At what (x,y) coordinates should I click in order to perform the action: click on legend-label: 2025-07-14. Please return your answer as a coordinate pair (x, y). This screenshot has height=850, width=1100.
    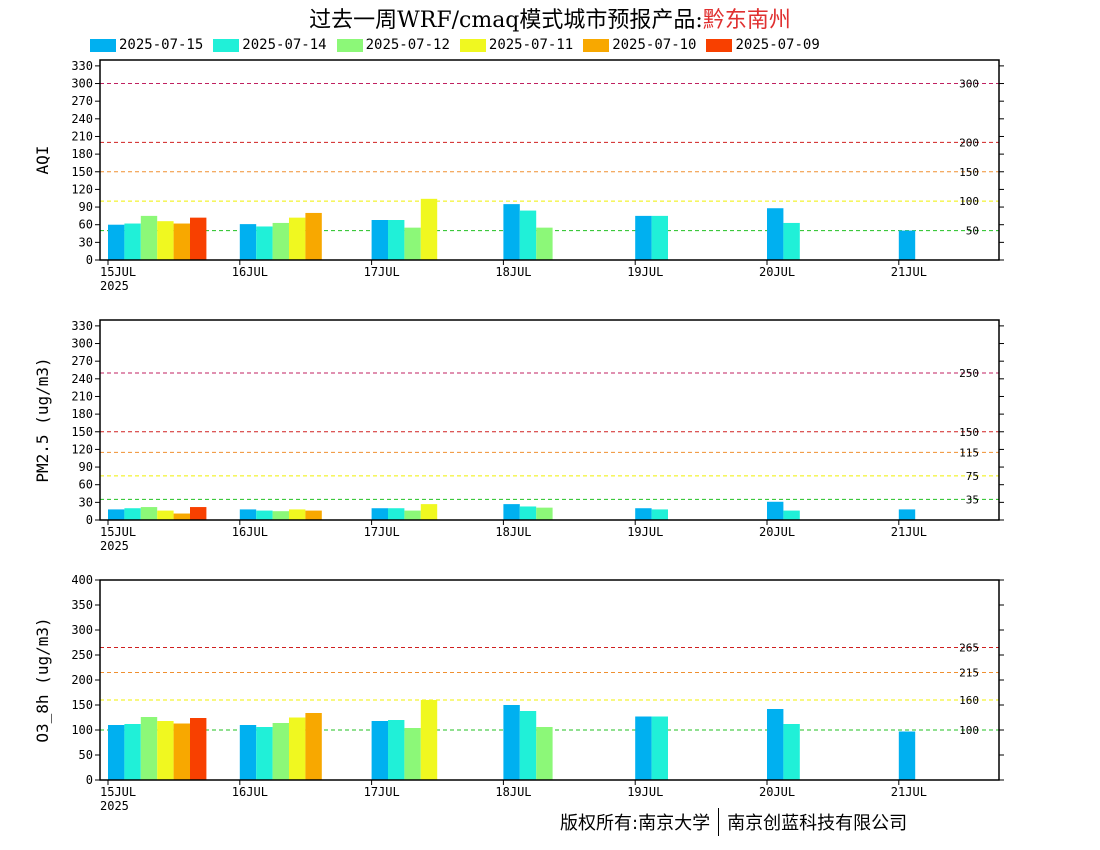
    Looking at the image, I should click on (284, 45).